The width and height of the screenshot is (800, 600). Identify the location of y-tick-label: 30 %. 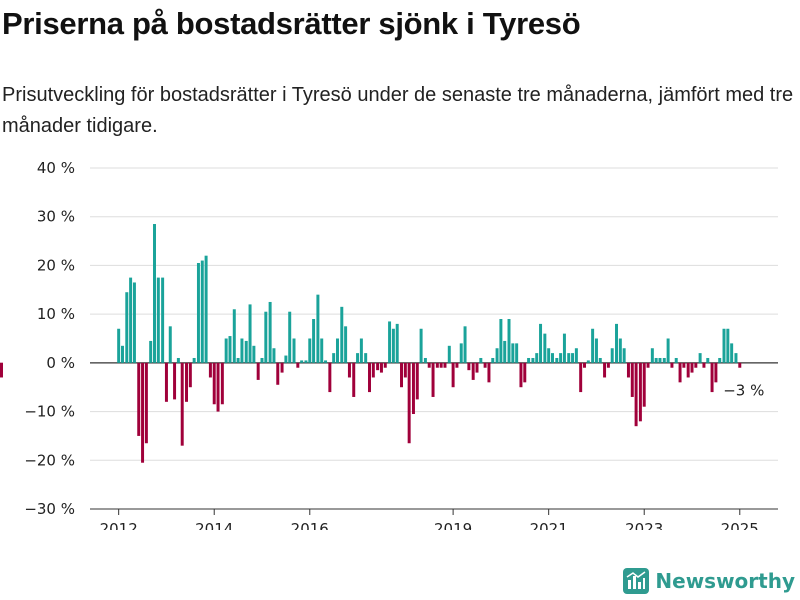
(56, 217).